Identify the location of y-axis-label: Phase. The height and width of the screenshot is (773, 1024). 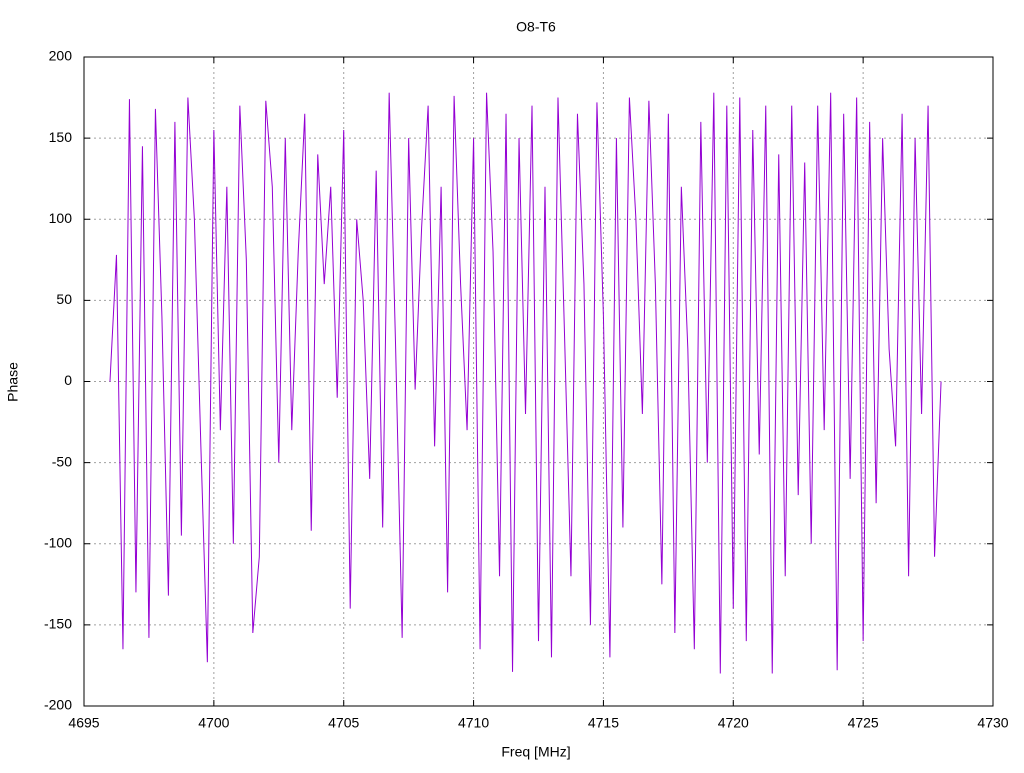
(13, 382).